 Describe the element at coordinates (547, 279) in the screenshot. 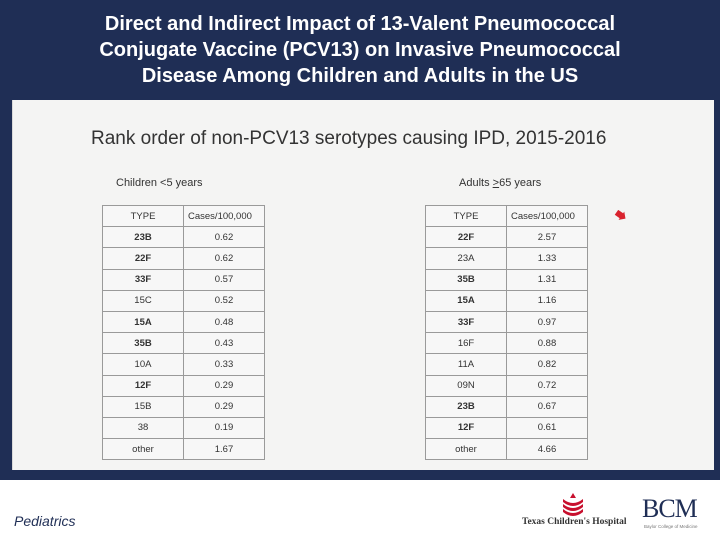

I see `cases-cell: 1.31` at that location.